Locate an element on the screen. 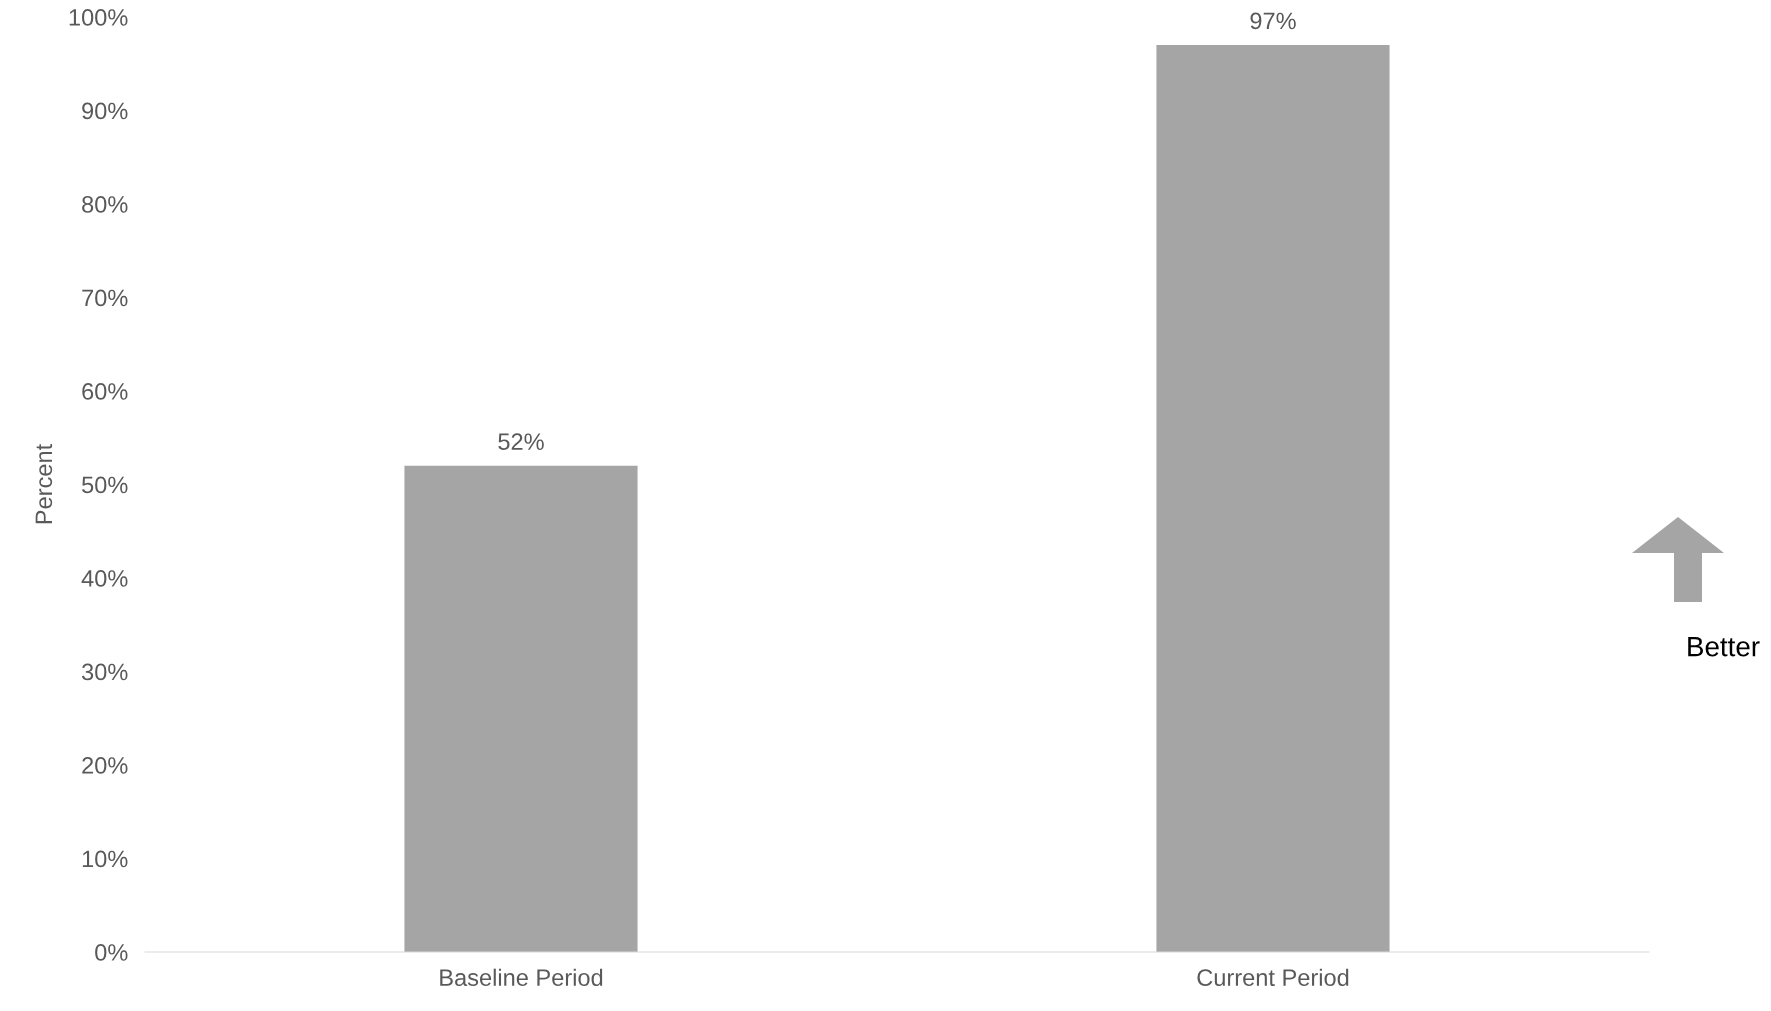  y-tick-label: 90% is located at coordinates (105, 111).